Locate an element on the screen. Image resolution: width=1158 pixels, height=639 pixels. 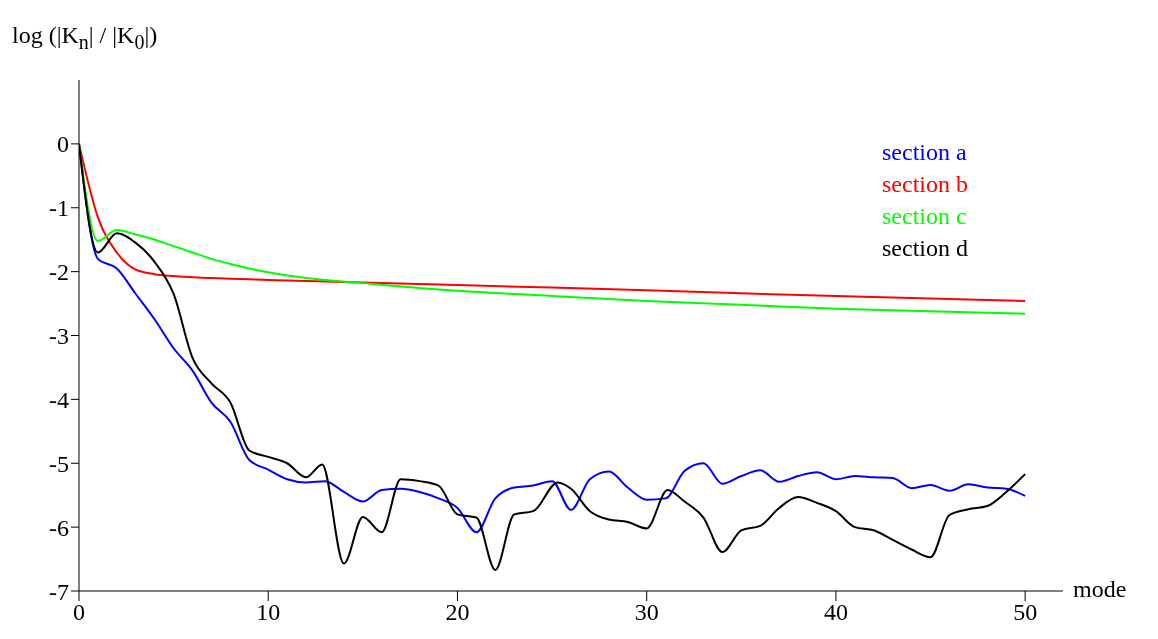
text: section b is located at coordinates (925, 184).